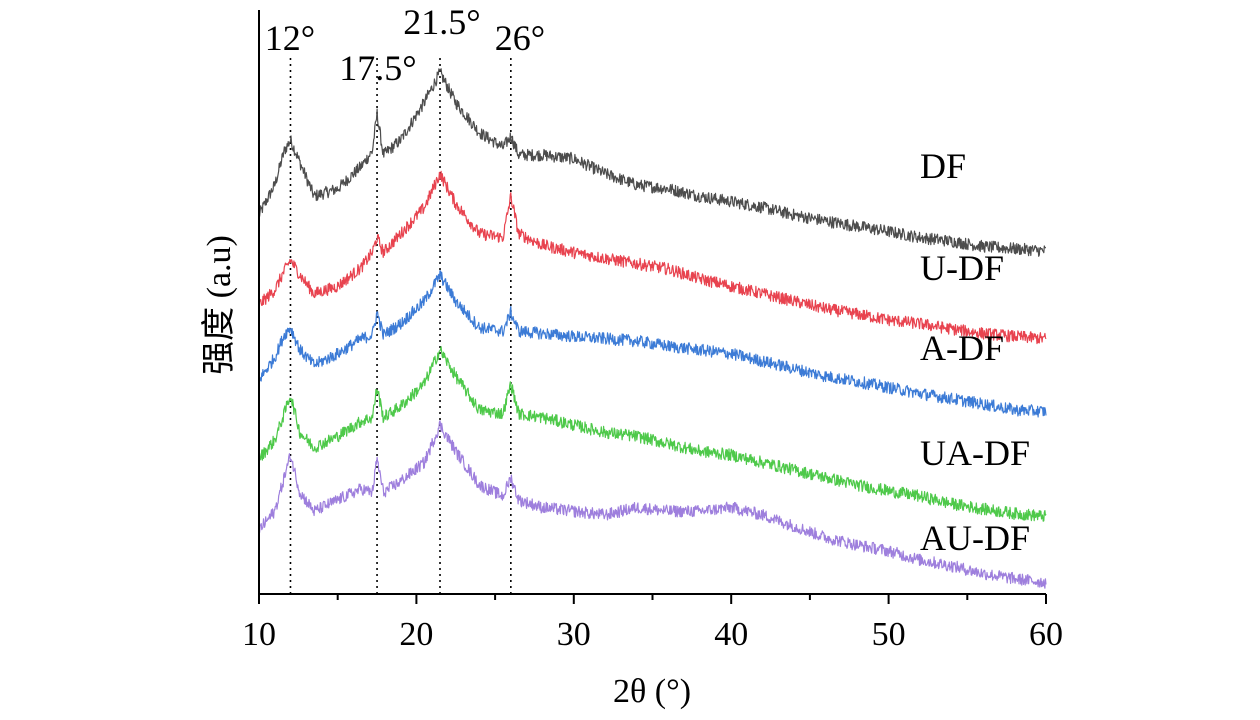  What do you see at coordinates (652, 504) in the screenshot?
I see `series-line-au-df` at bounding box center [652, 504].